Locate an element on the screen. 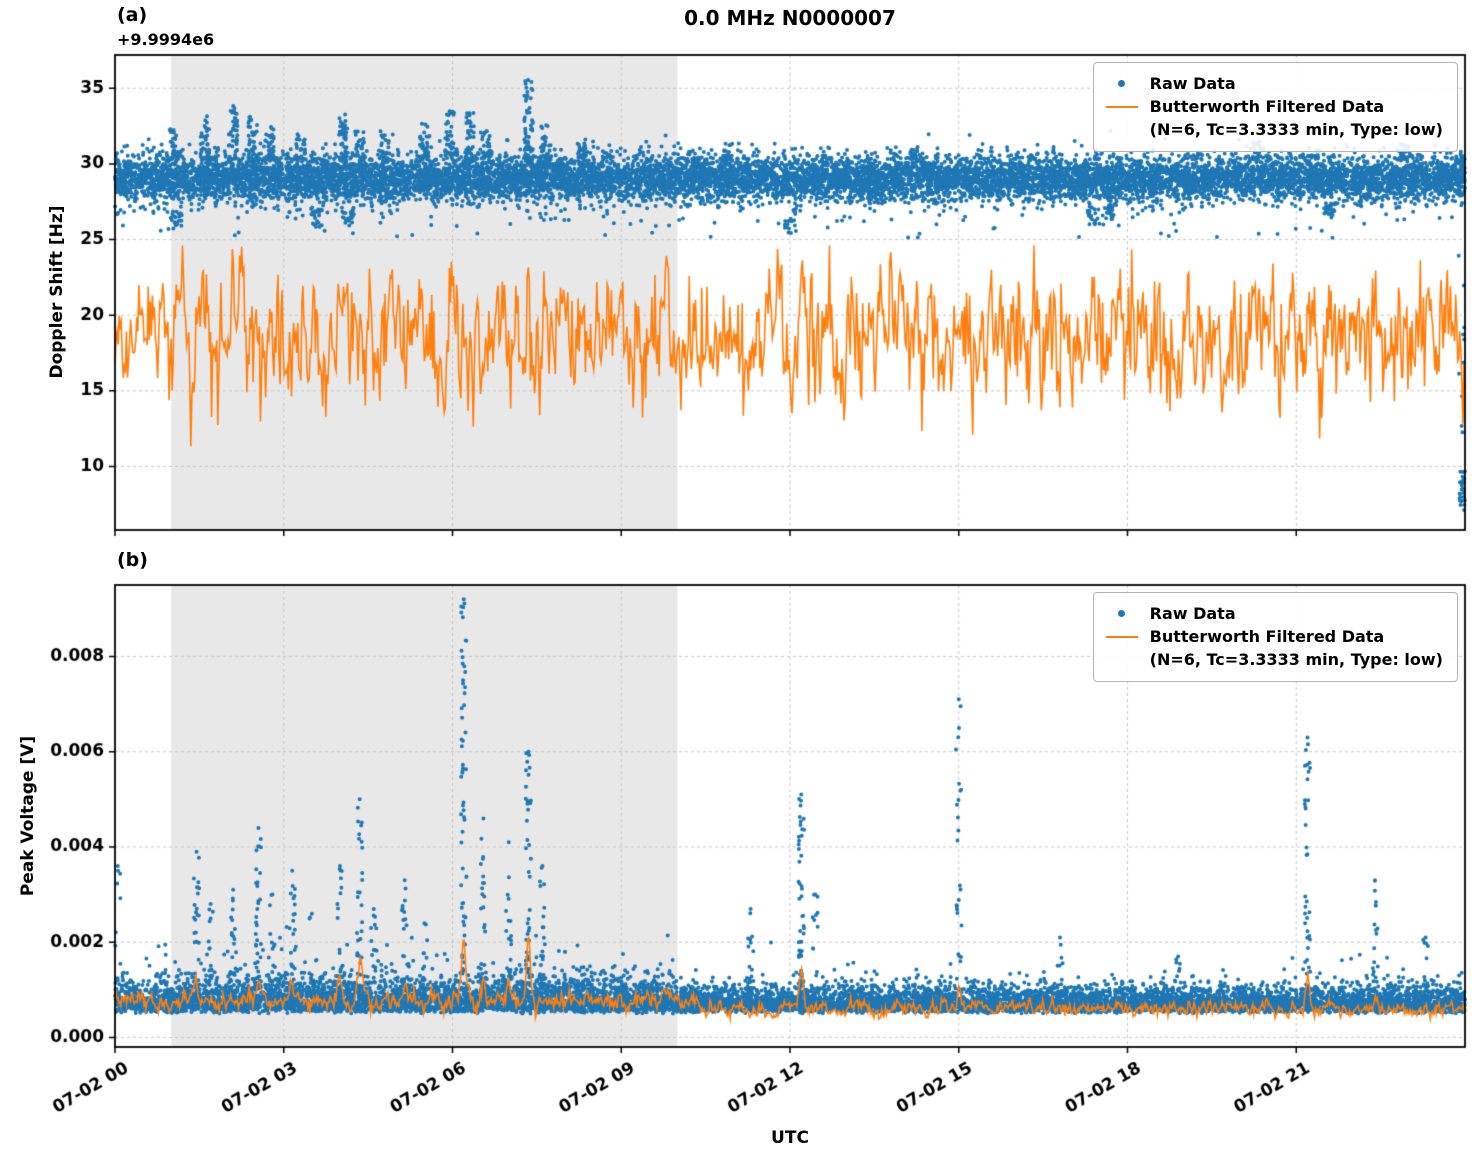 This screenshot has height=1172, width=1472. panel-a-label: (a) is located at coordinates (132, 15).